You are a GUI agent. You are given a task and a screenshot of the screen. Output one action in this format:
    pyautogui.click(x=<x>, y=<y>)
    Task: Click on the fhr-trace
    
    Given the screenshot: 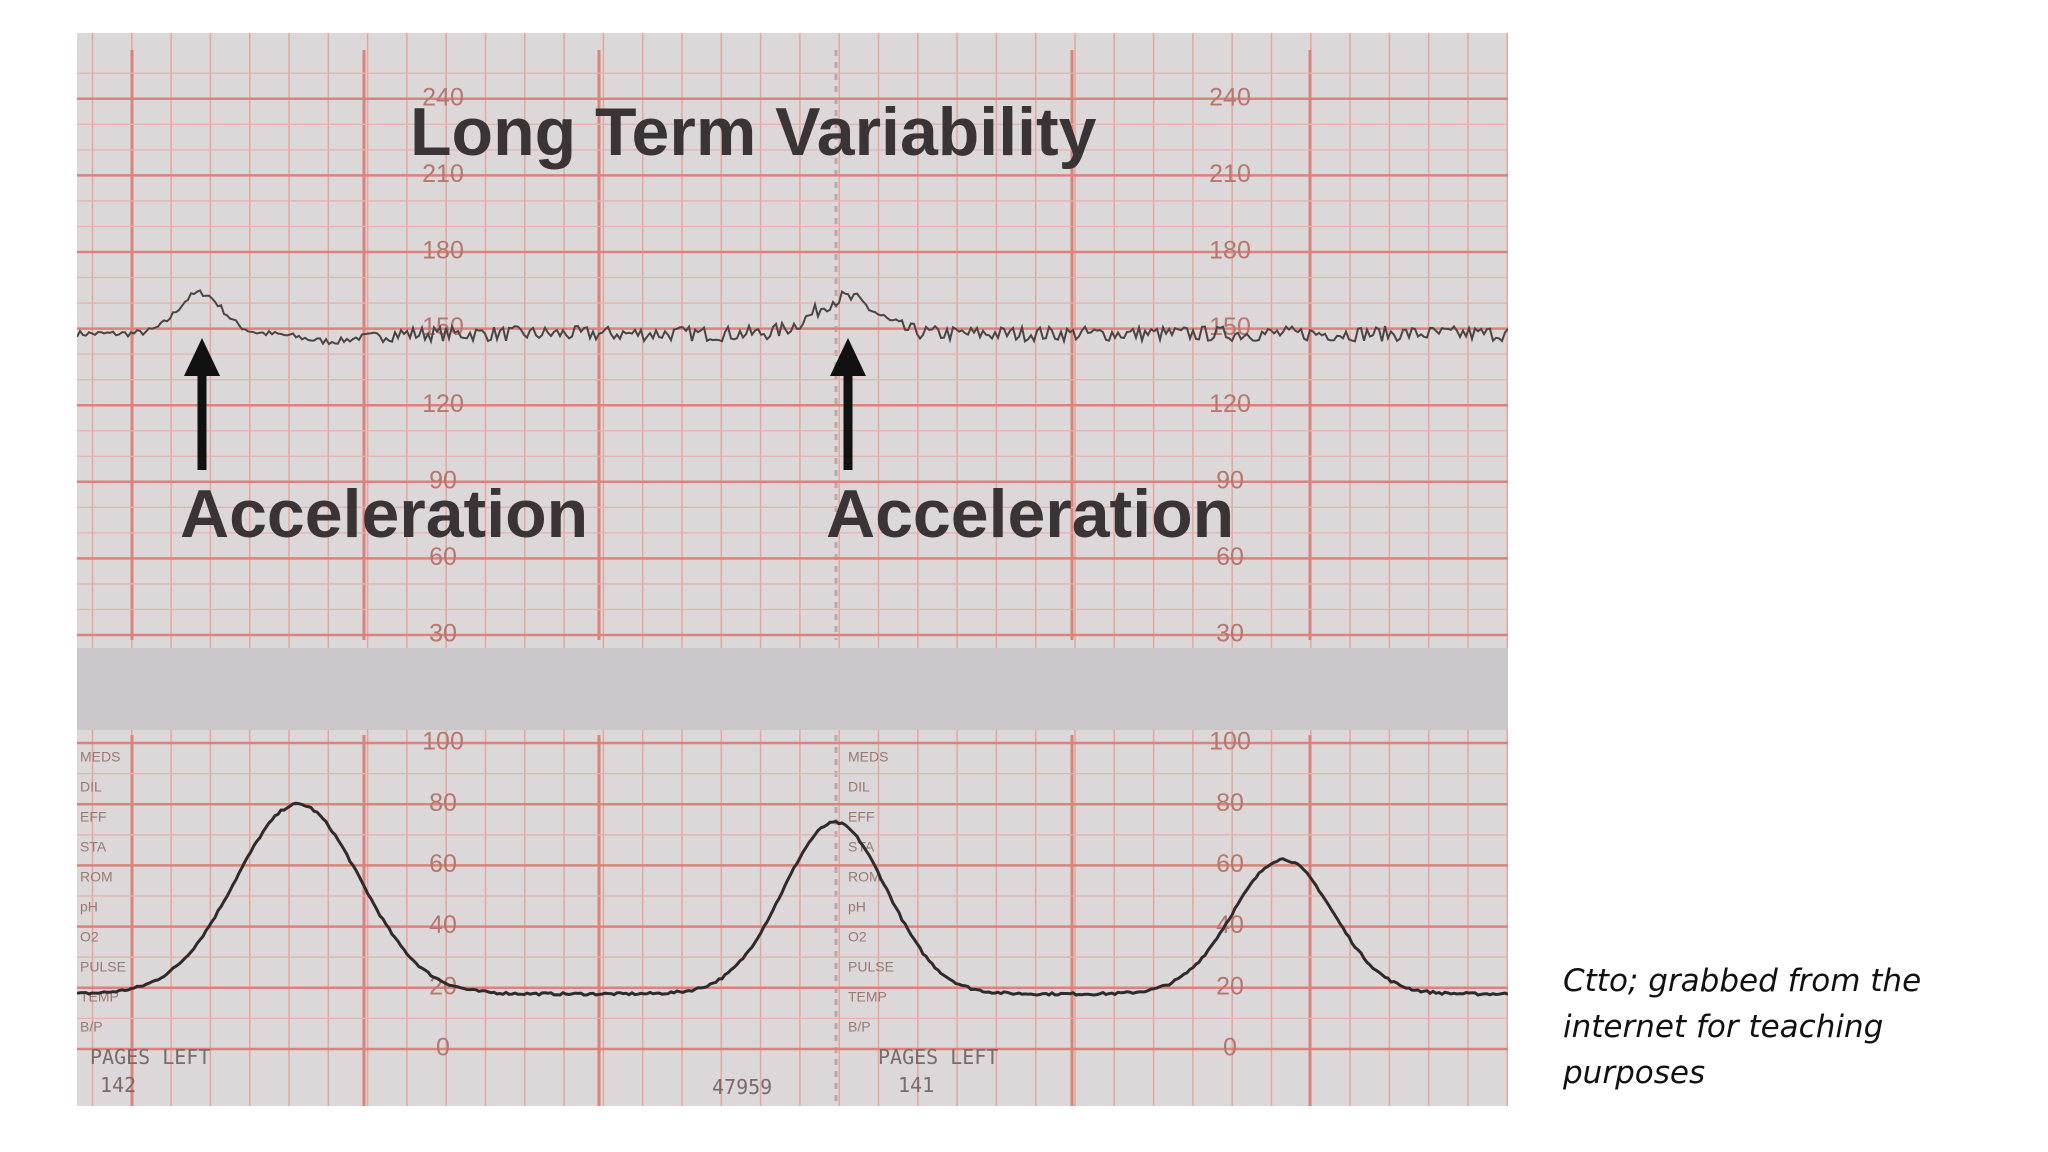 What is the action you would take?
    pyautogui.click(x=792, y=317)
    